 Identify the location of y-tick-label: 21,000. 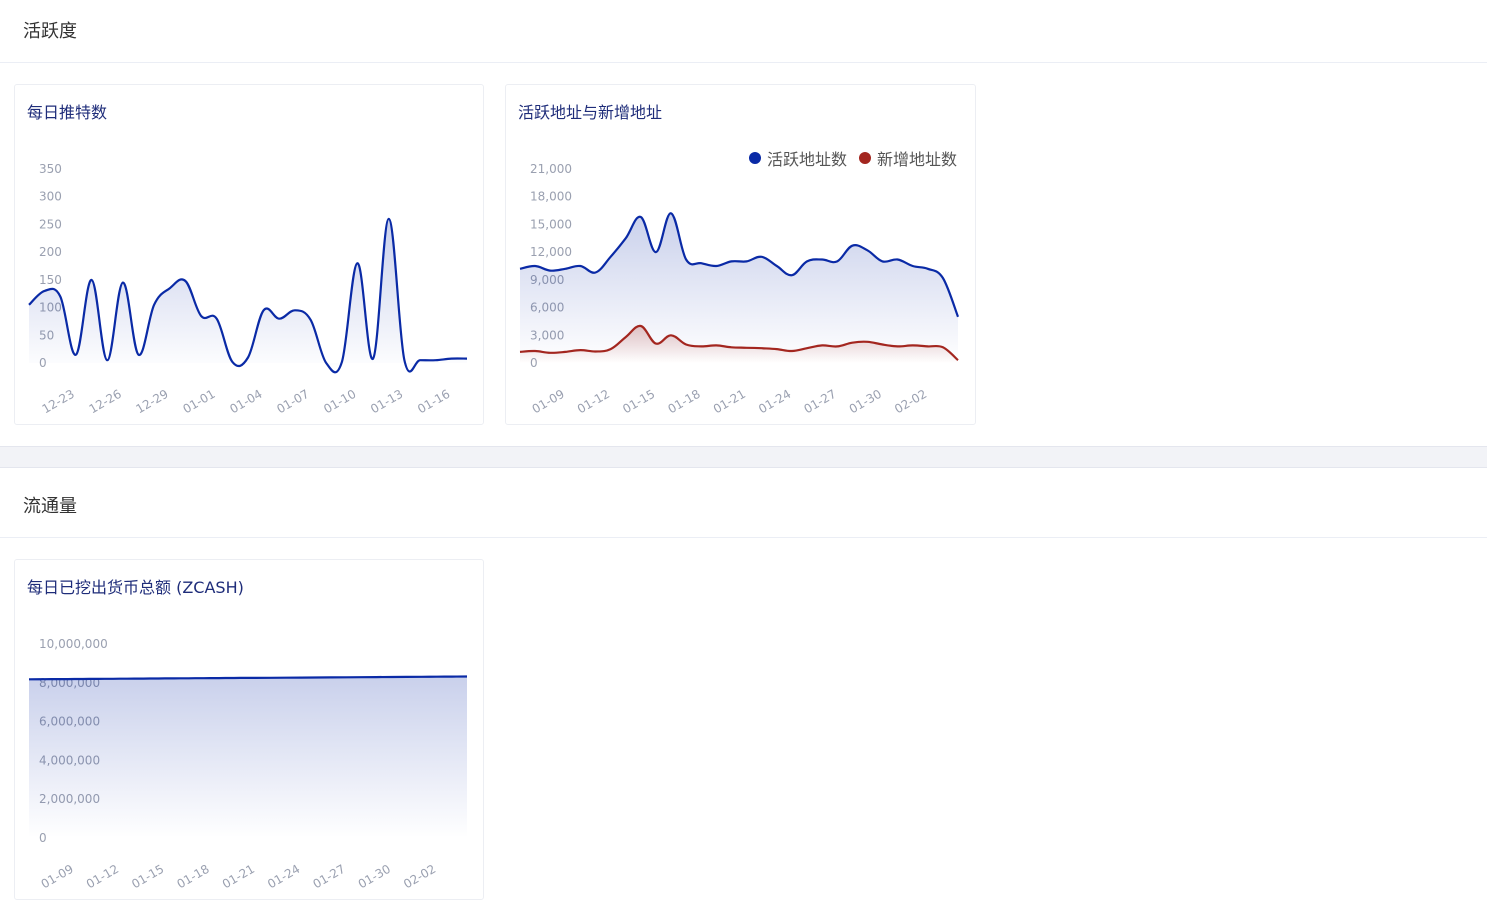
(551, 169).